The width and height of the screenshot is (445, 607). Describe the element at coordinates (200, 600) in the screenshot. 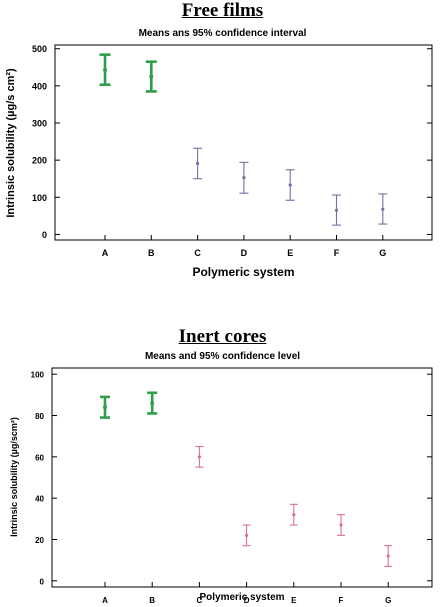

I see `chart-2-x-tick-label: C` at that location.